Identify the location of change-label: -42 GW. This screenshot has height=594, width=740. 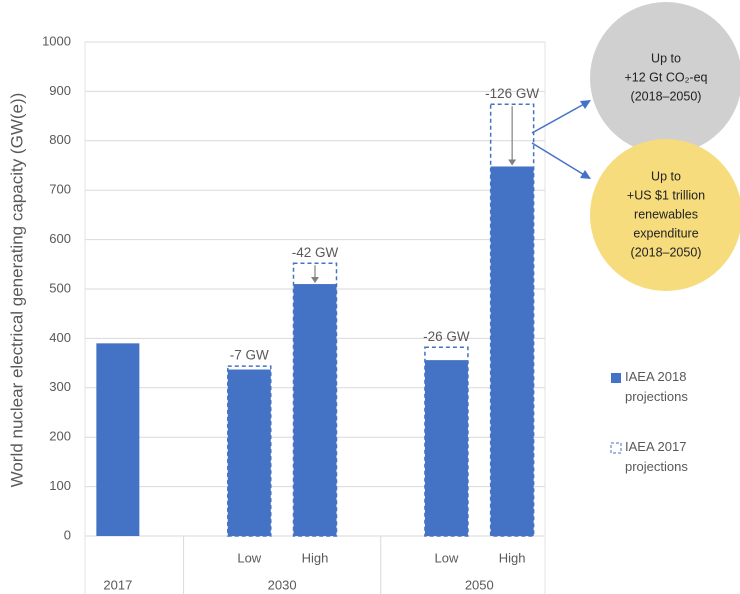
(315, 252).